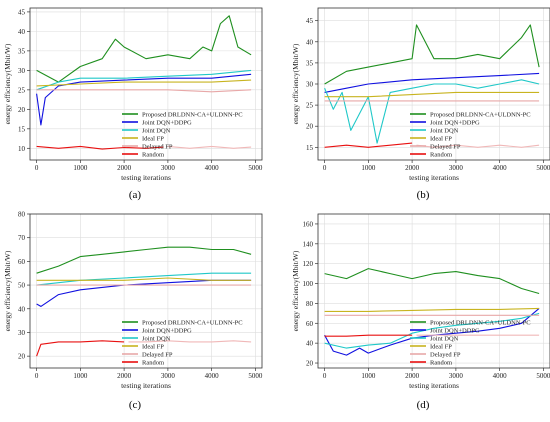 Image resolution: width=550 pixels, height=422 pixels. Describe the element at coordinates (22, 215) in the screenshot. I see `y-tick-label: 80` at that location.